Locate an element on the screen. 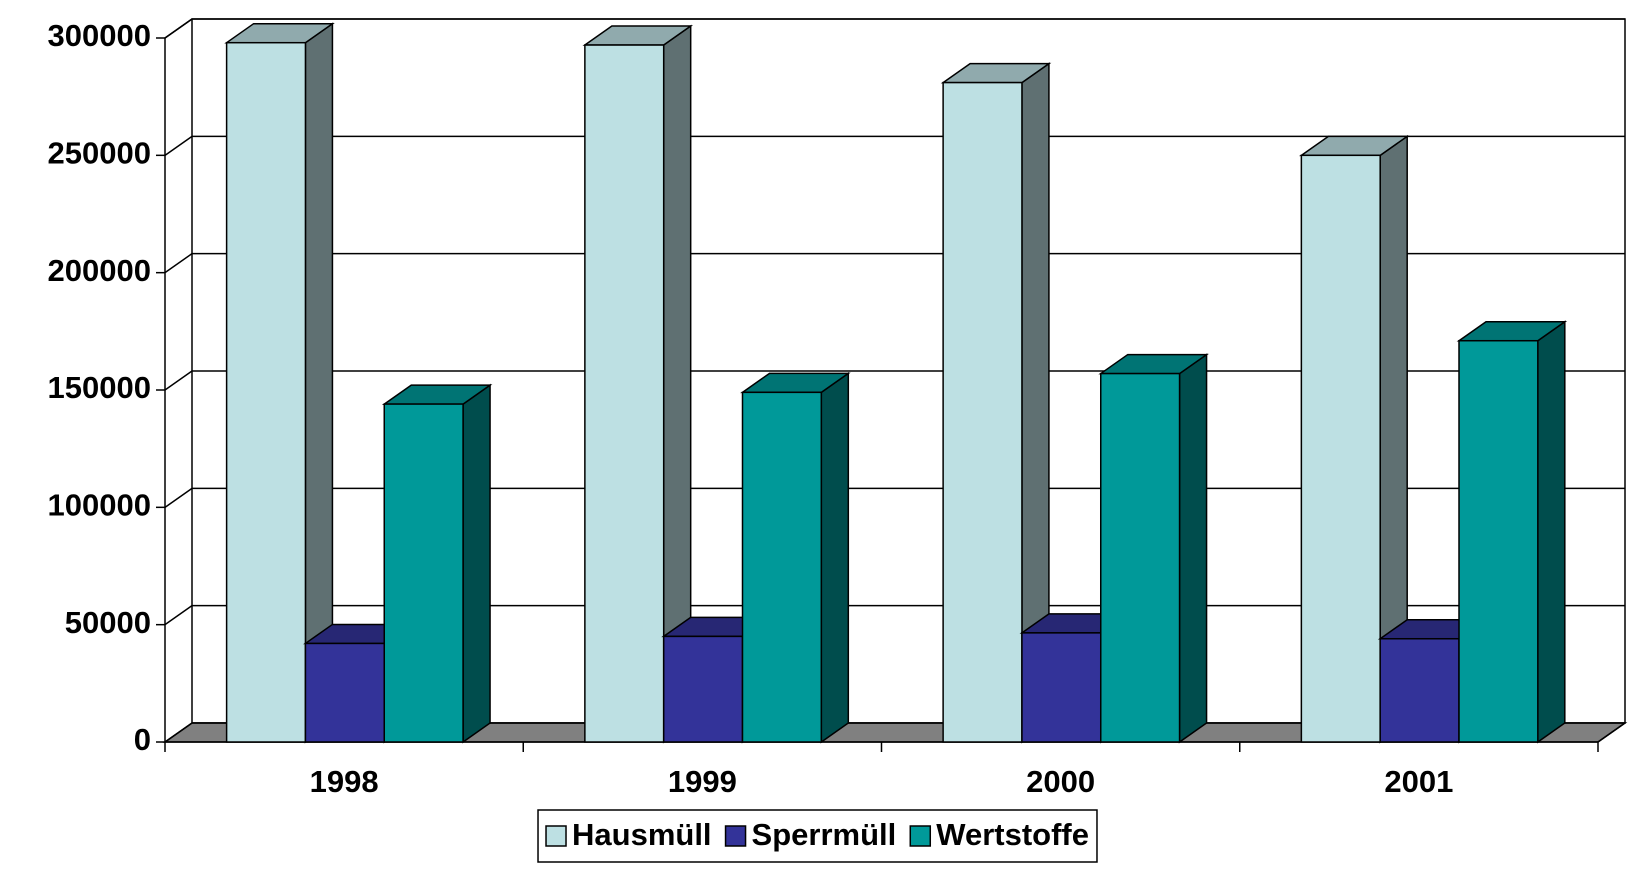  legend-box is located at coordinates (817, 836).